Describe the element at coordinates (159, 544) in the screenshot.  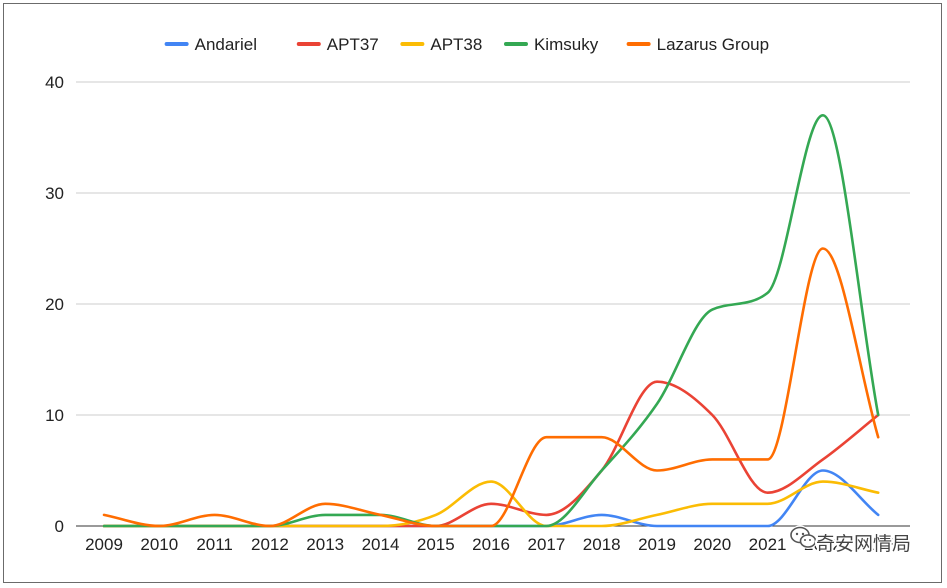
I see `x-tick-label: 2010` at that location.